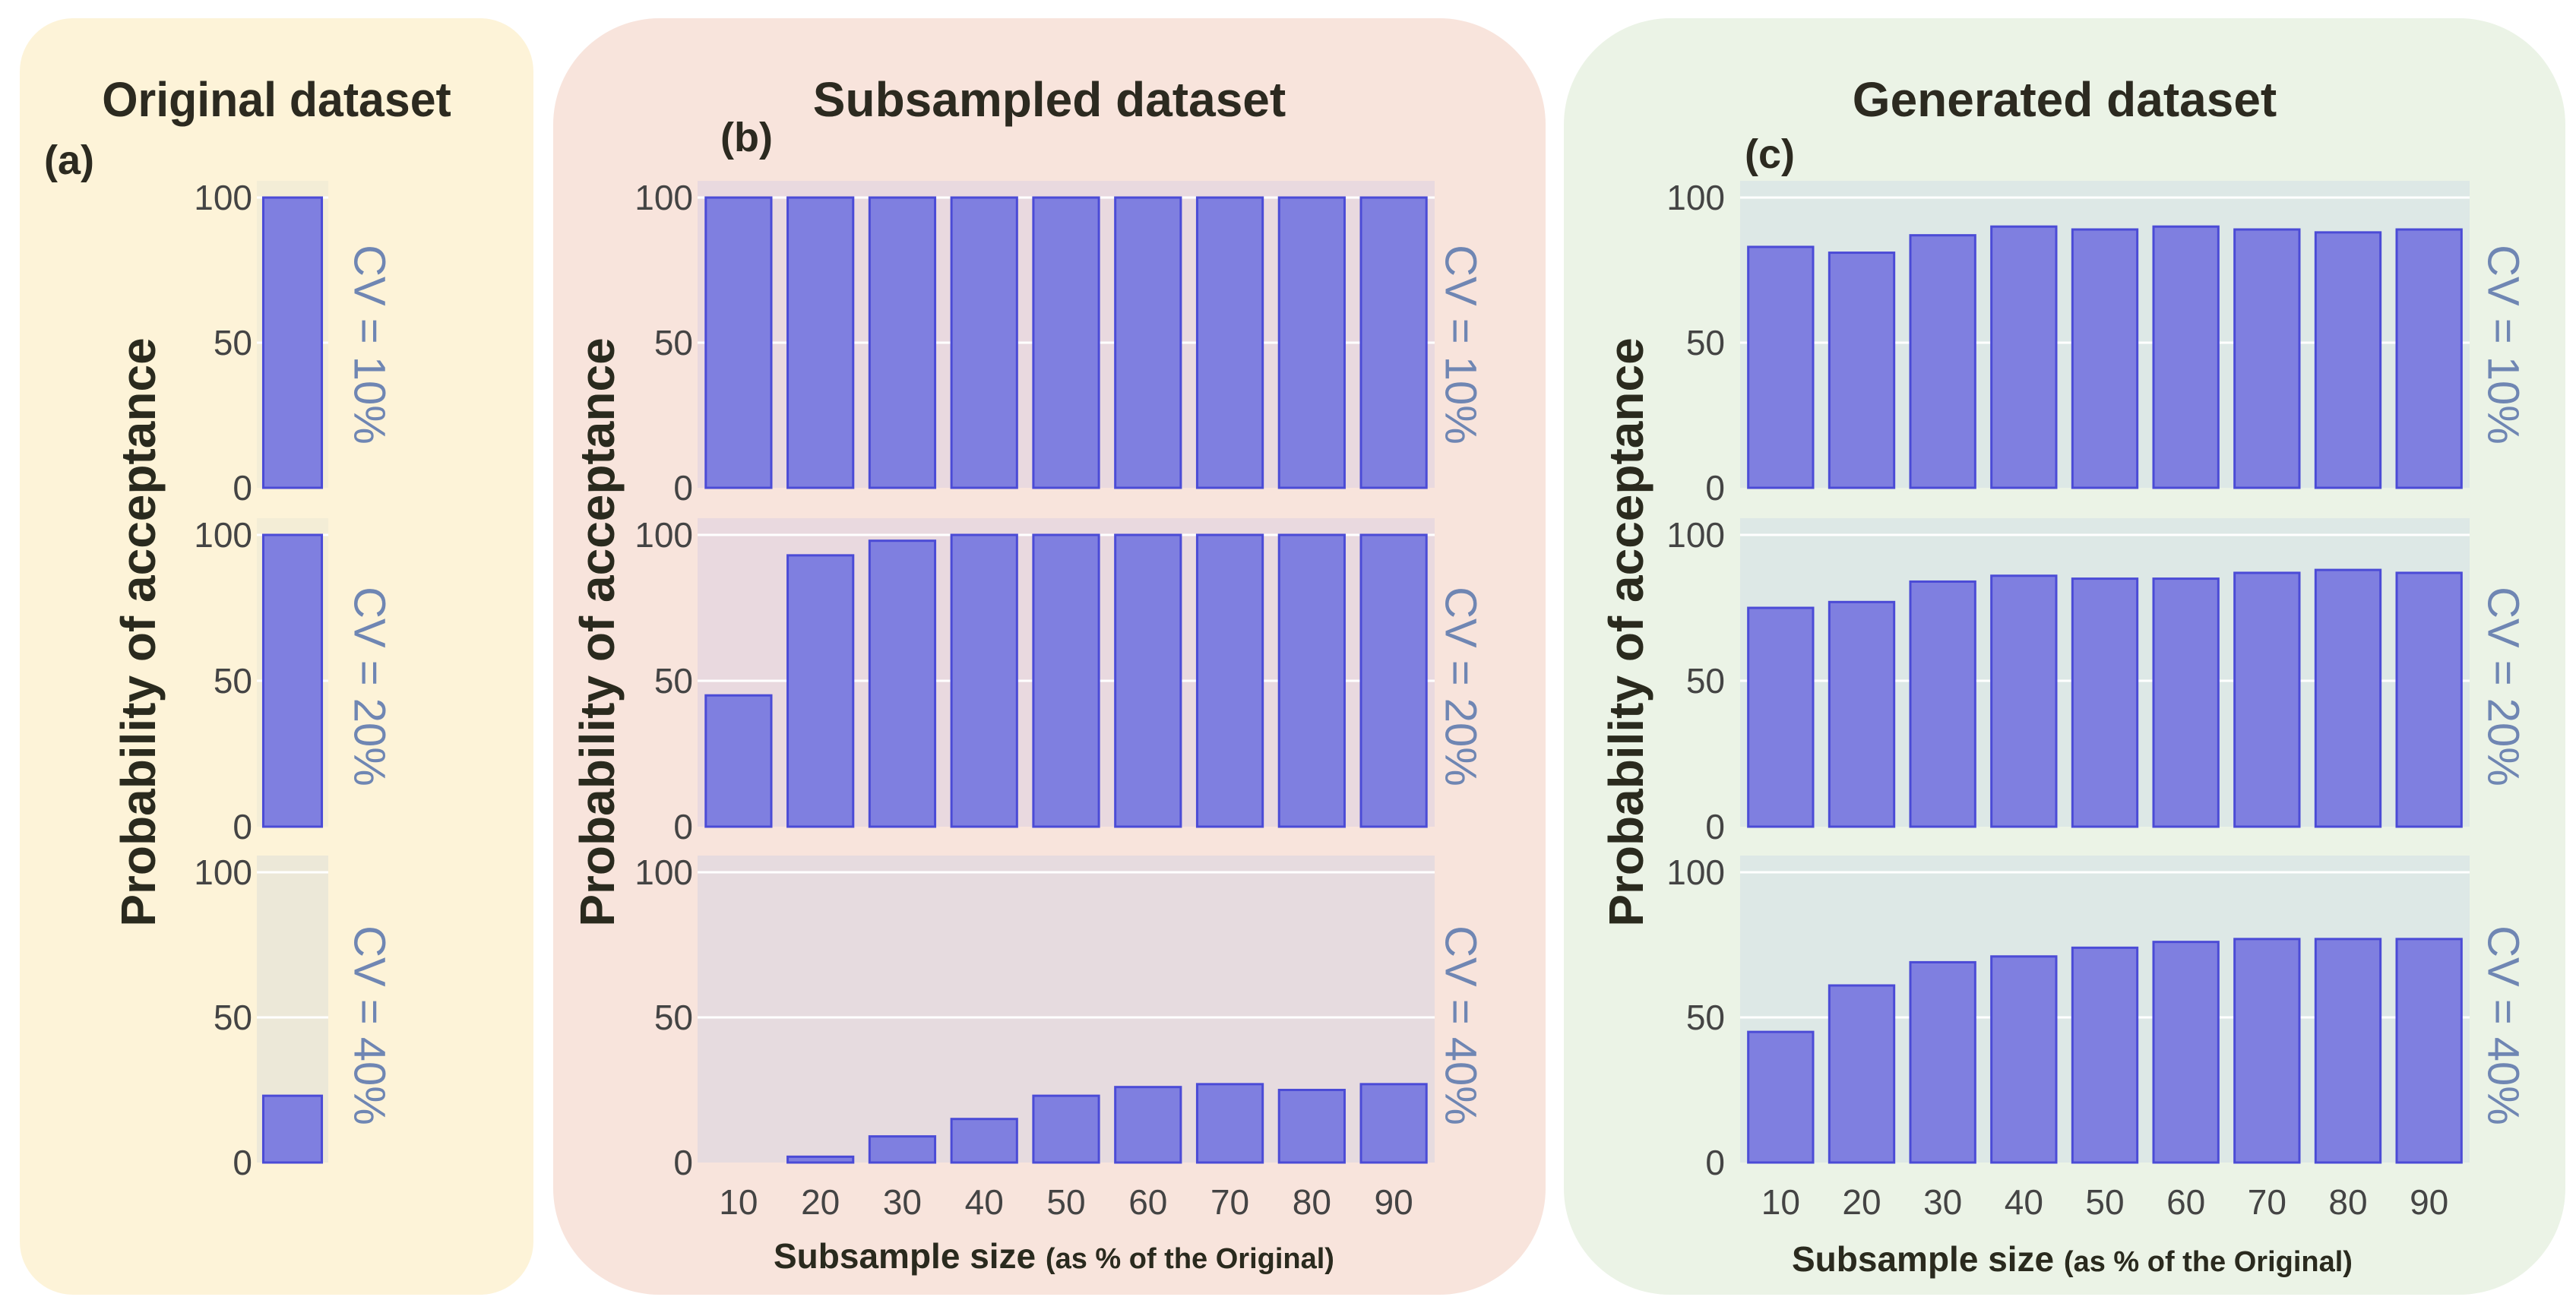 Image resolution: width=2576 pixels, height=1316 pixels. What do you see at coordinates (1770, 154) in the screenshot?
I see `panel-label-c: (c)` at bounding box center [1770, 154].